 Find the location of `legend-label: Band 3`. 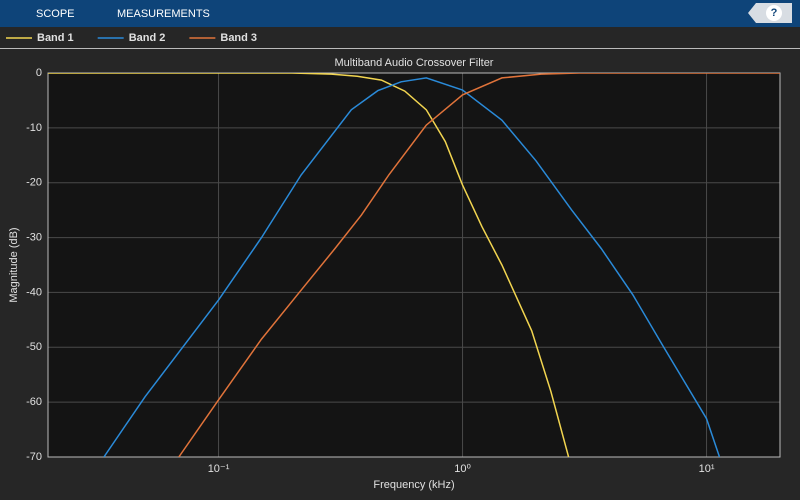

legend-label: Band 3 is located at coordinates (238, 38).